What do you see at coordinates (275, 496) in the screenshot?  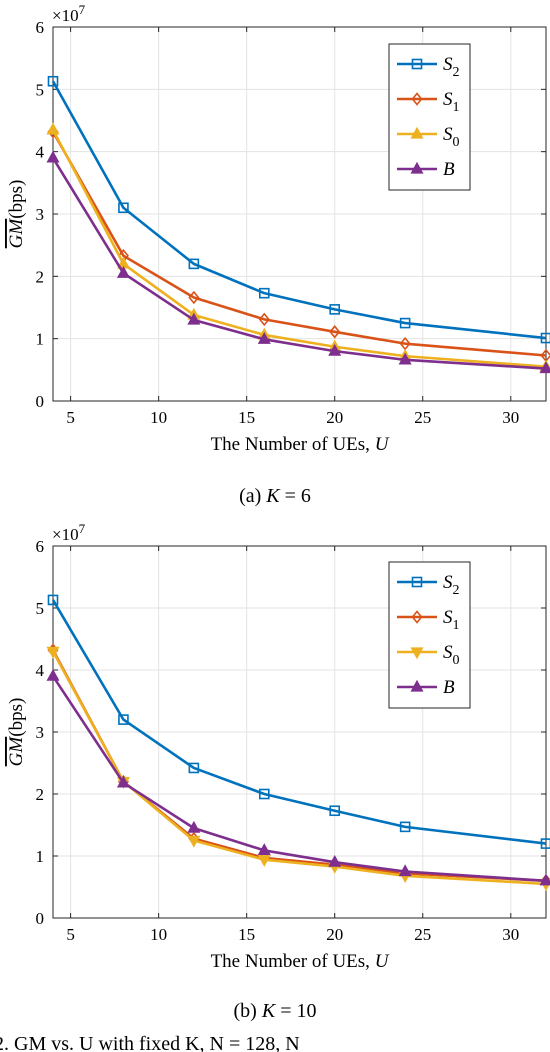 I see `panel-caption: (a) K = 6` at bounding box center [275, 496].